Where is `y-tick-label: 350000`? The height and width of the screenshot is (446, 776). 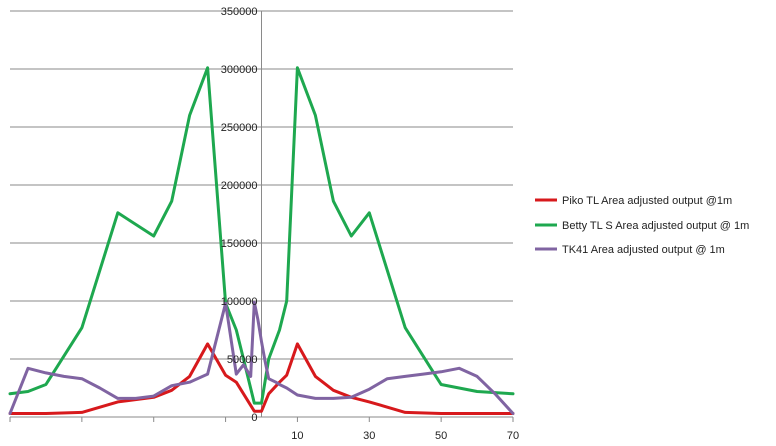
y-tick-label: 350000 is located at coordinates (239, 12).